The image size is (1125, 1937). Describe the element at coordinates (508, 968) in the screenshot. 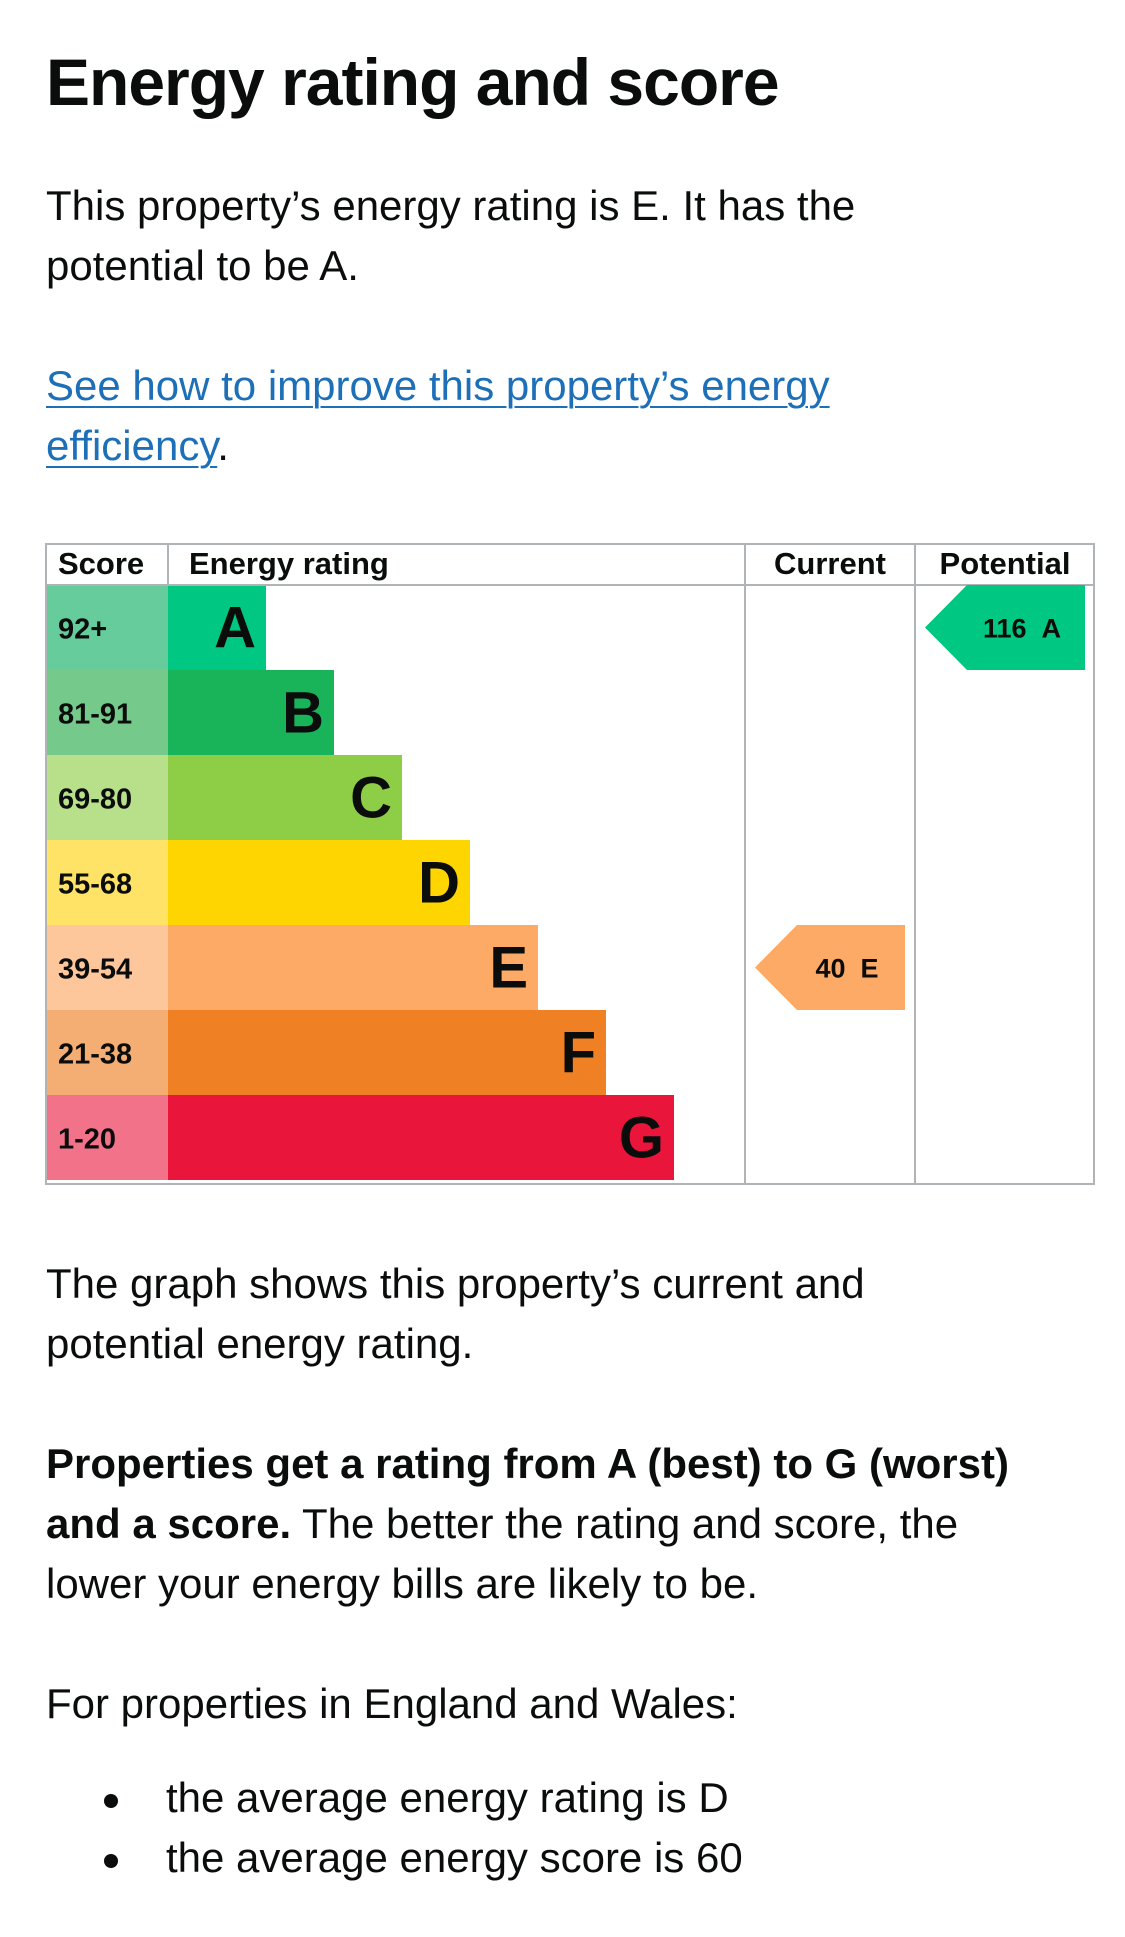

I see `rating-letter-e: E` at that location.